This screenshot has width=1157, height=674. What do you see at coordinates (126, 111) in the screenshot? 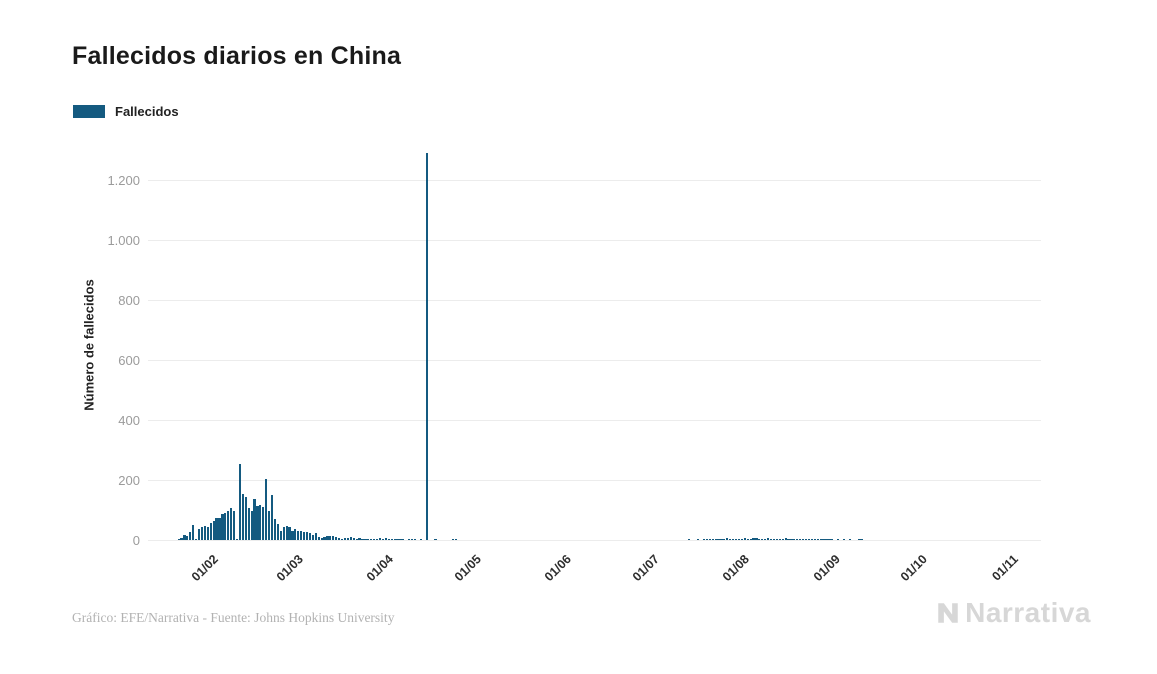
I see `legend: Fallecidos` at bounding box center [126, 111].